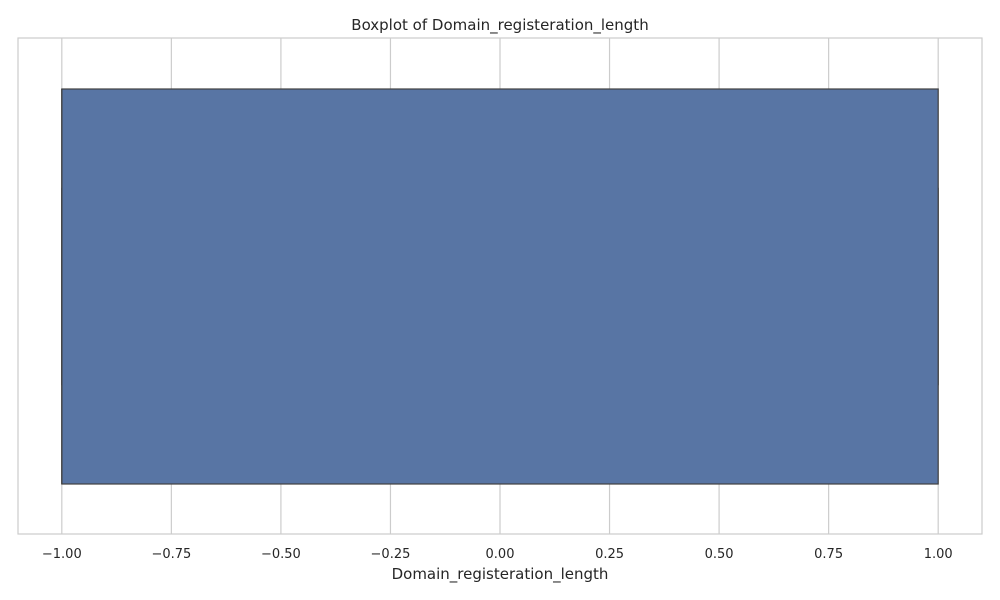  I want to click on x-tick-label: −0.25, so click(391, 554).